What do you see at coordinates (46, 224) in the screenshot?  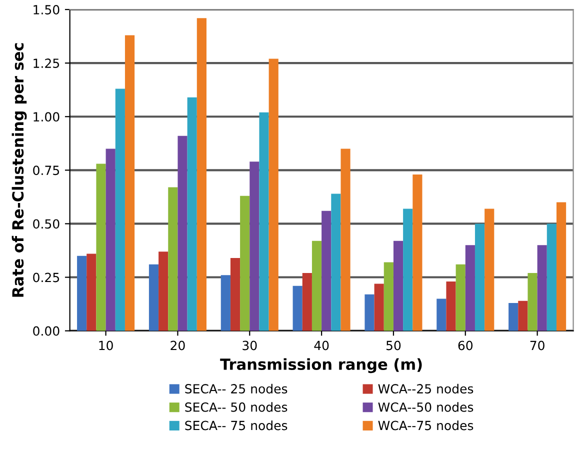 I see `y-tick-label: 0.50` at bounding box center [46, 224].